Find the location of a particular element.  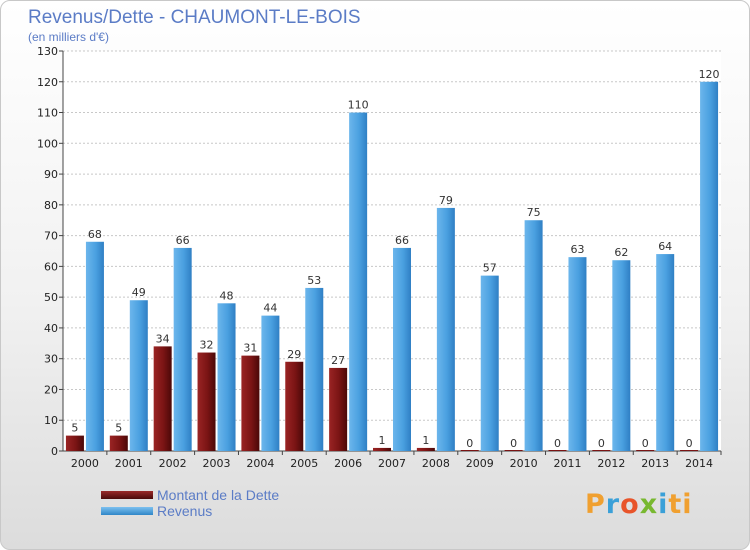

data-label-revenus: 120 is located at coordinates (709, 74).